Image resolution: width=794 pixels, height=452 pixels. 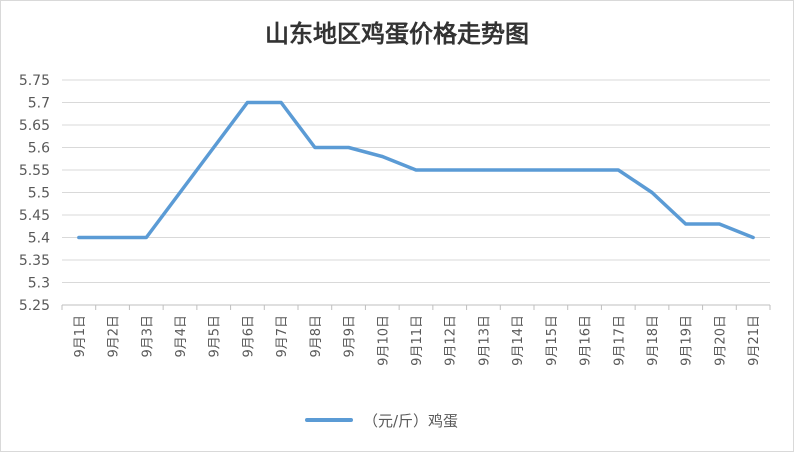 I want to click on x-tick-label: 9月14日, so click(x=518, y=340).